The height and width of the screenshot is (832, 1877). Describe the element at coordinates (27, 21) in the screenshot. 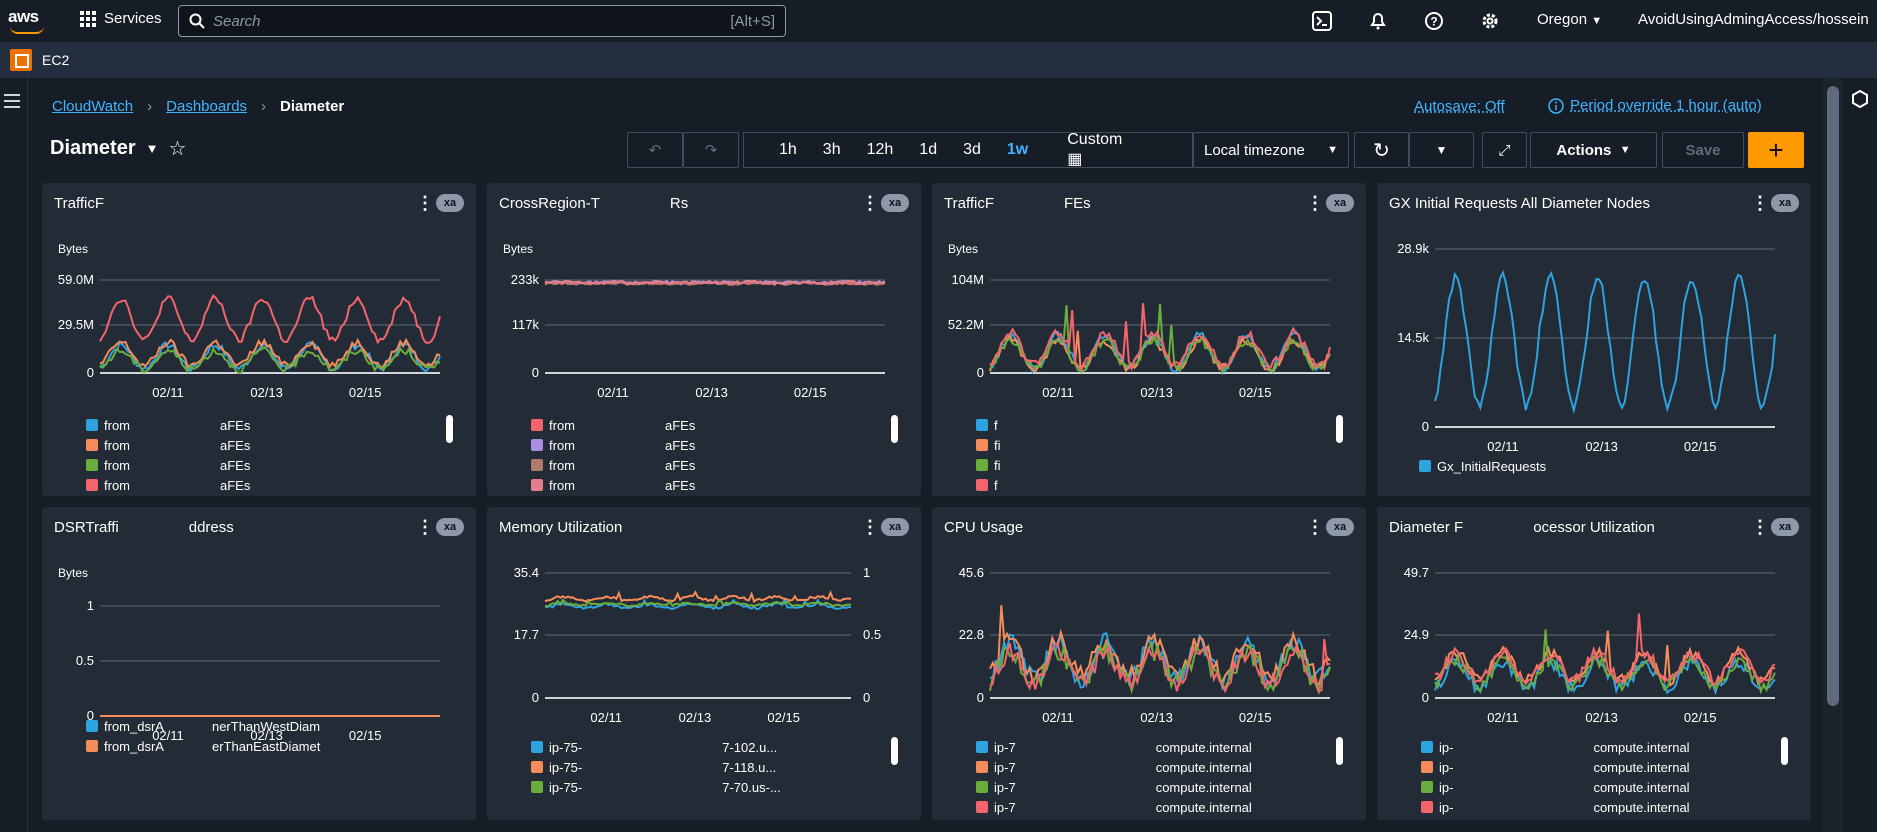

I see `aws-logo: aws` at that location.